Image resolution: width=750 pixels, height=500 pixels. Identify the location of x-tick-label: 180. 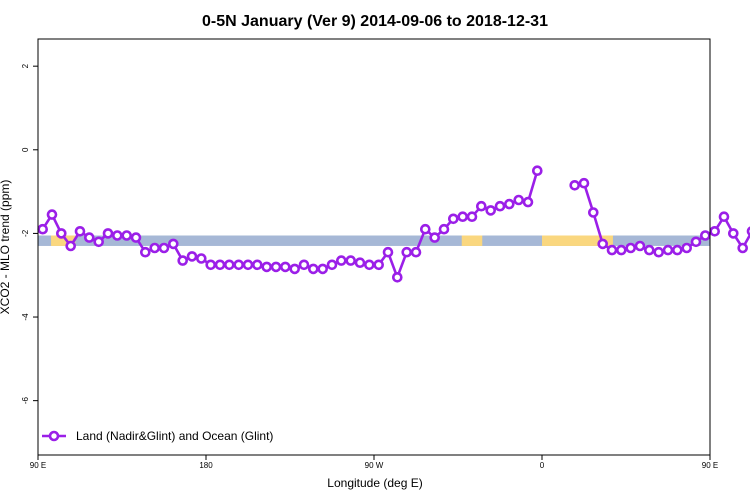
(206, 465).